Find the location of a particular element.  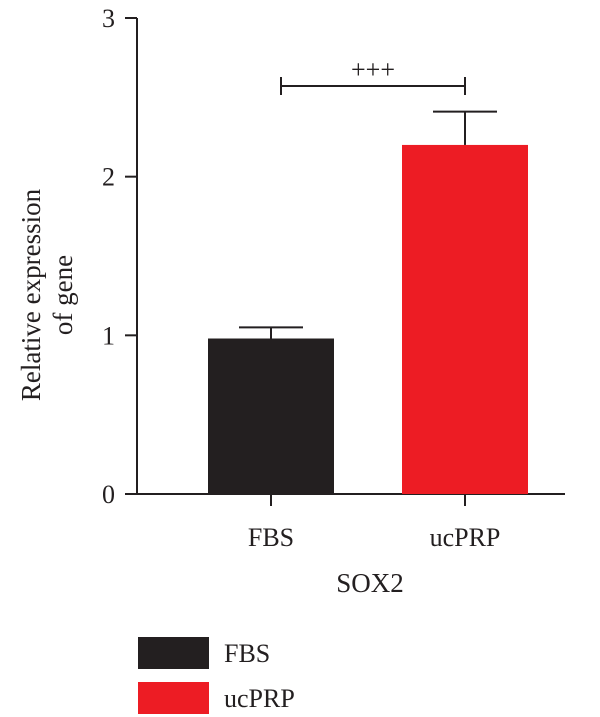

significance-bracket: +++ is located at coordinates (373, 75).